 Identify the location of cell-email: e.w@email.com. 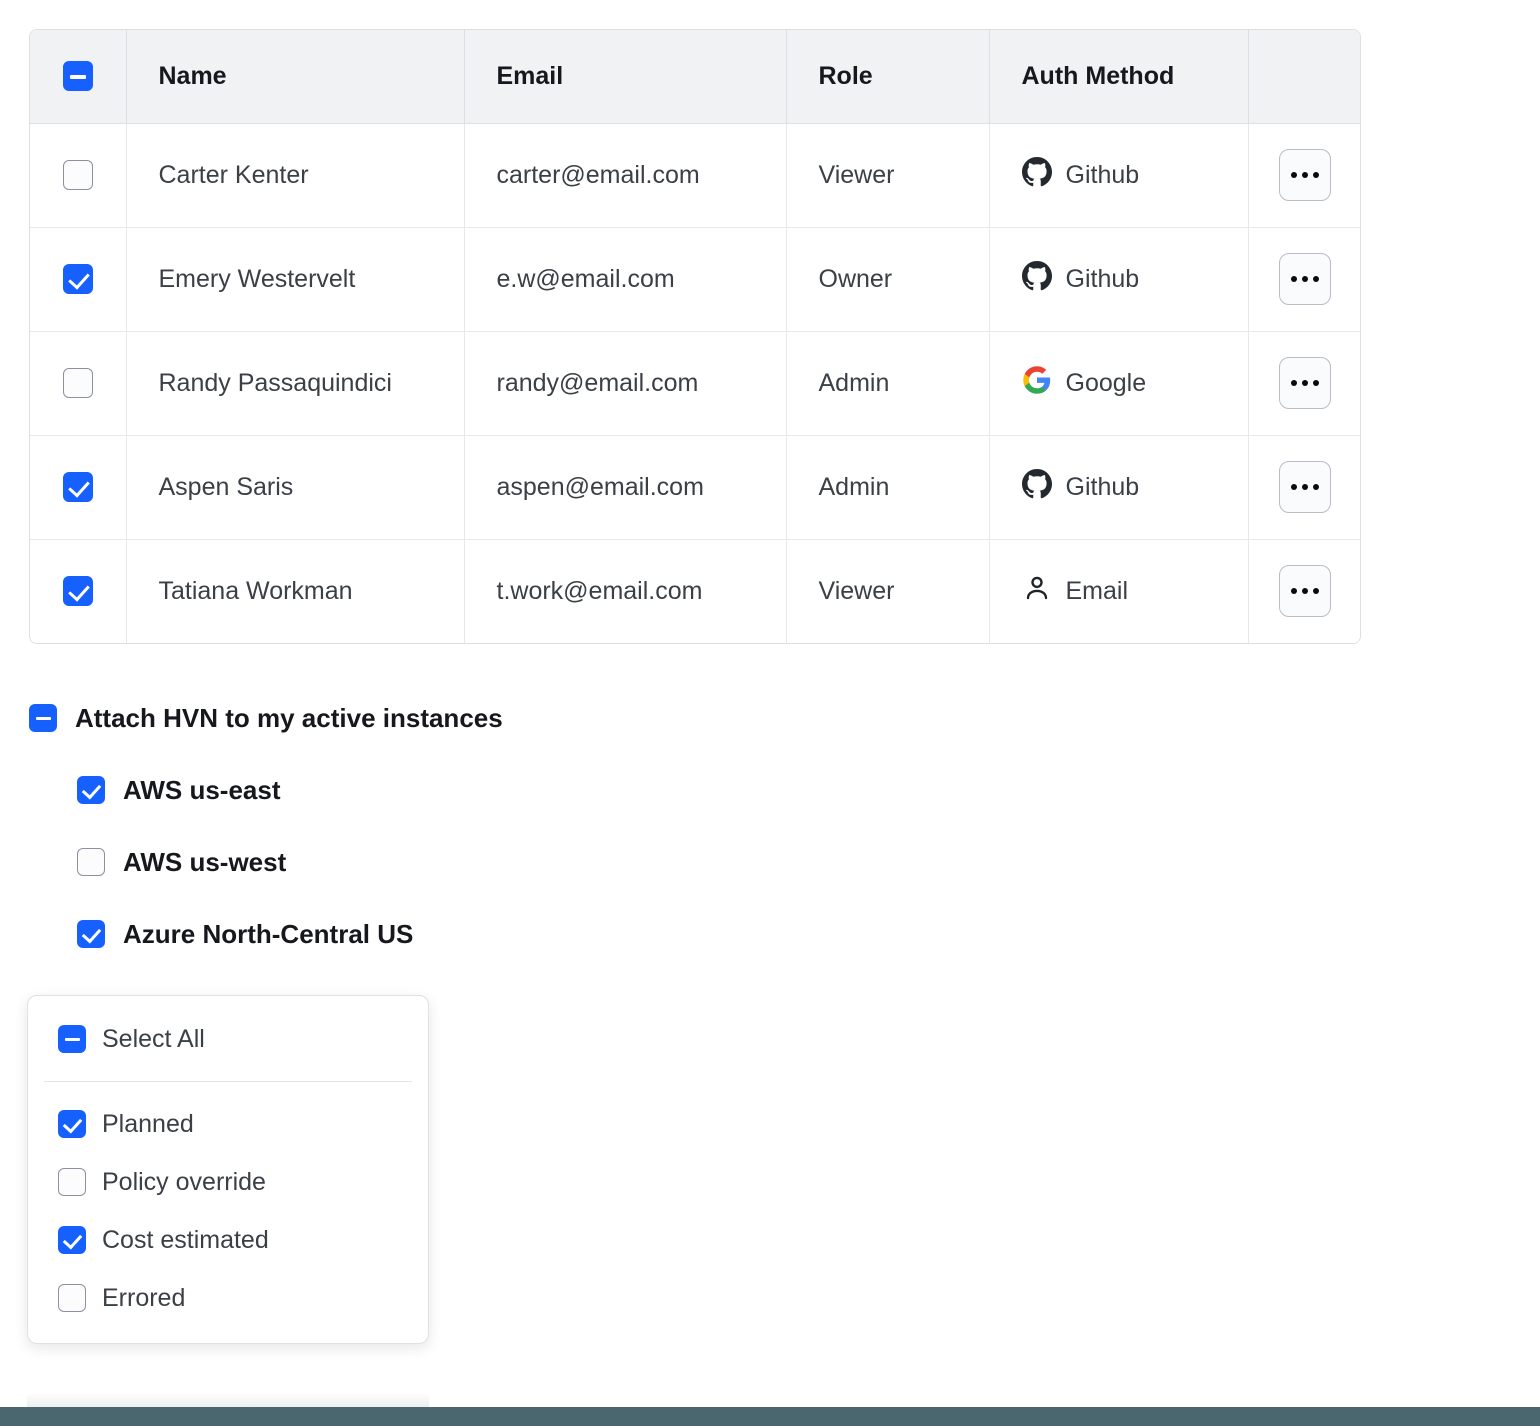
(625, 279).